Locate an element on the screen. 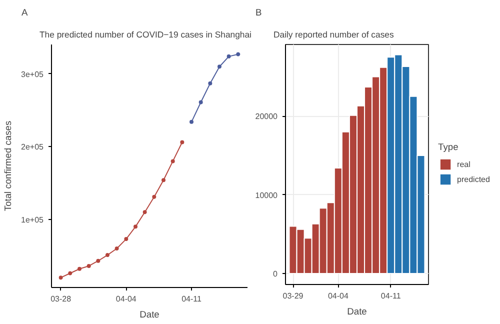 This screenshot has width=500, height=324. y-tick-label: 20000 is located at coordinates (266, 117).